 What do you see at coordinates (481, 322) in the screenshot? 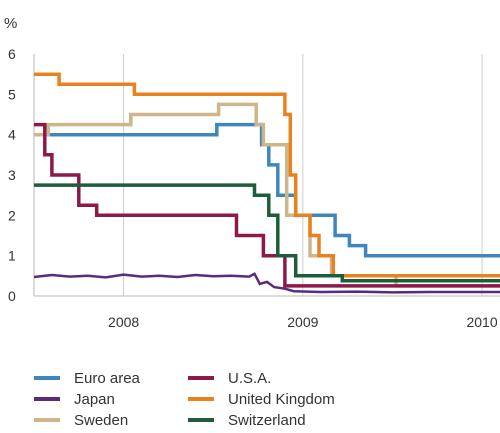
I see `x-tick-label: 2010` at bounding box center [481, 322].